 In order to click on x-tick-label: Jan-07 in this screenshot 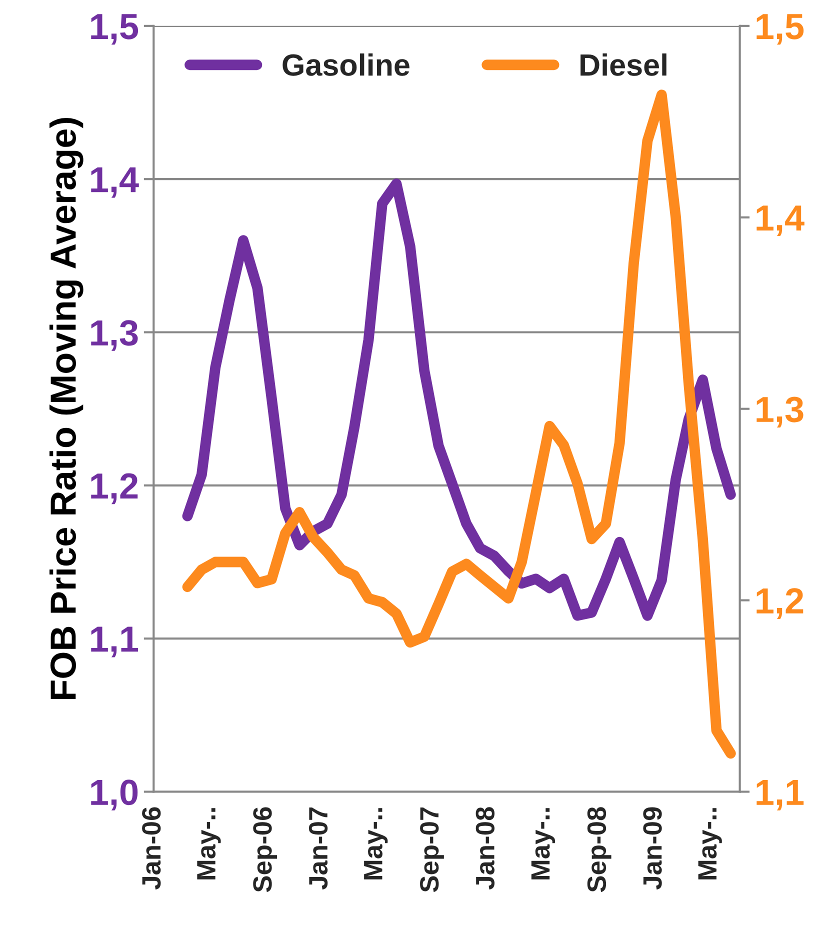, I will do `click(318, 848)`.